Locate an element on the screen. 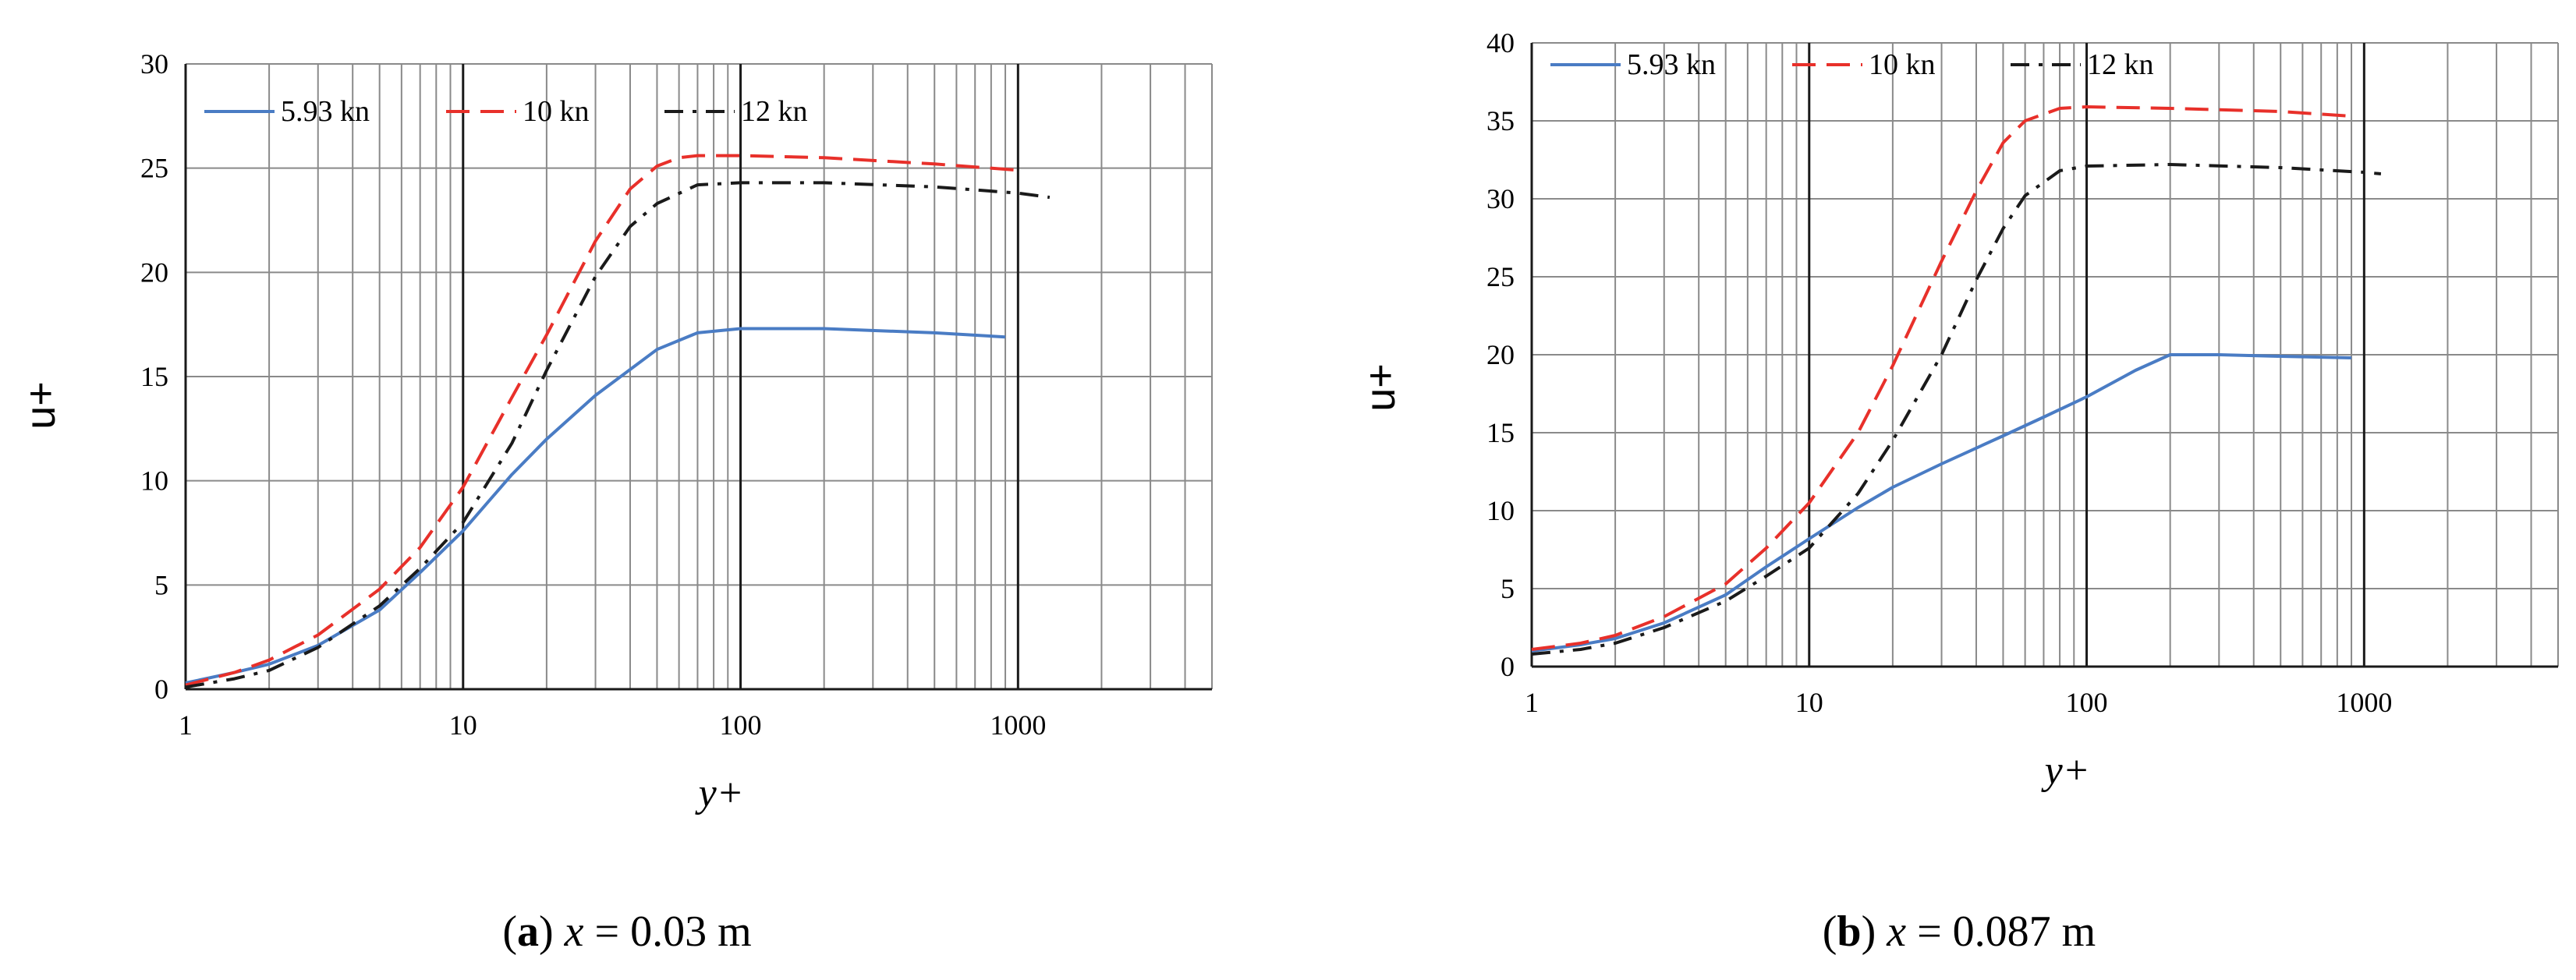 This screenshot has width=2576, height=980. panel-caption: (a) x = 0.03 m is located at coordinates (626, 931).